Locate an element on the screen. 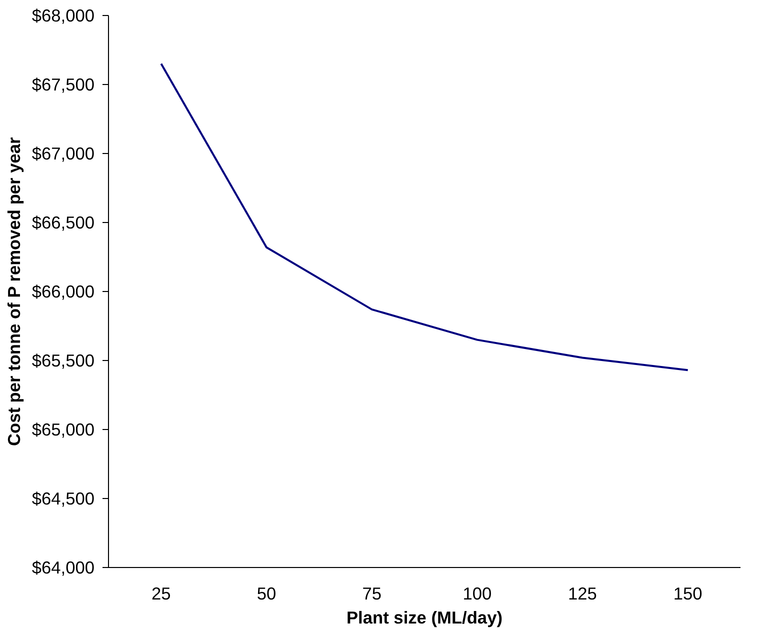 The height and width of the screenshot is (637, 763). y-tick-label: $65,500 is located at coordinates (63, 360).